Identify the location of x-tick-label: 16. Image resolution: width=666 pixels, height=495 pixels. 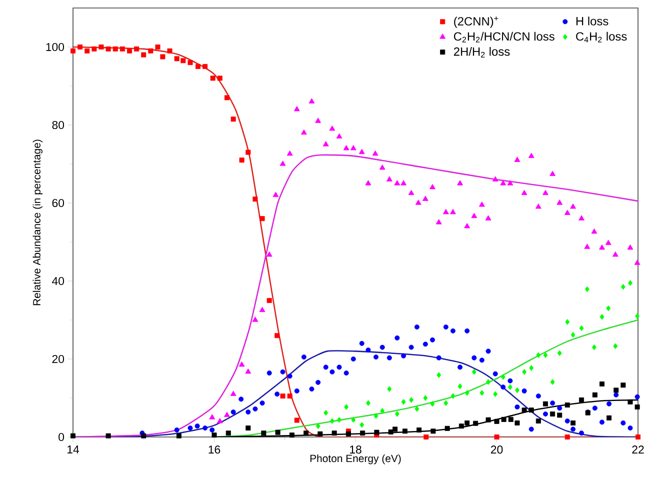
(214, 450).